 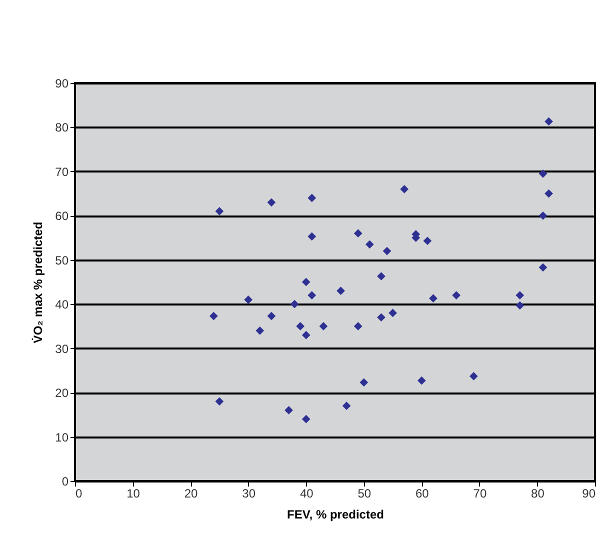 What do you see at coordinates (249, 493) in the screenshot?
I see `x-tick-label: 30` at bounding box center [249, 493].